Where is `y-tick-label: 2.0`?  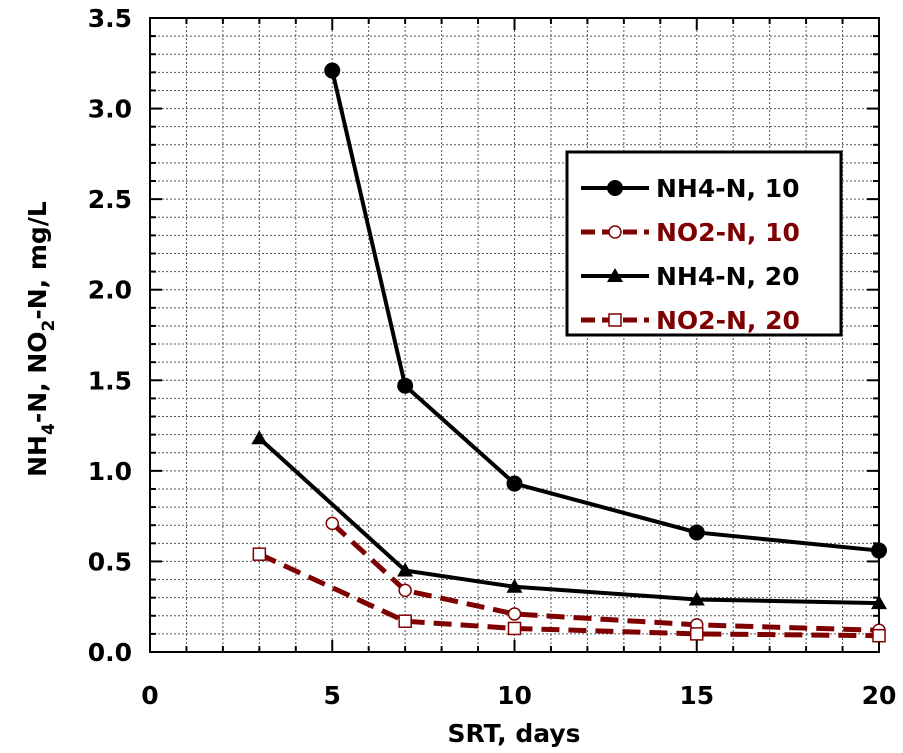
y-tick-label: 2.0 is located at coordinates (110, 290).